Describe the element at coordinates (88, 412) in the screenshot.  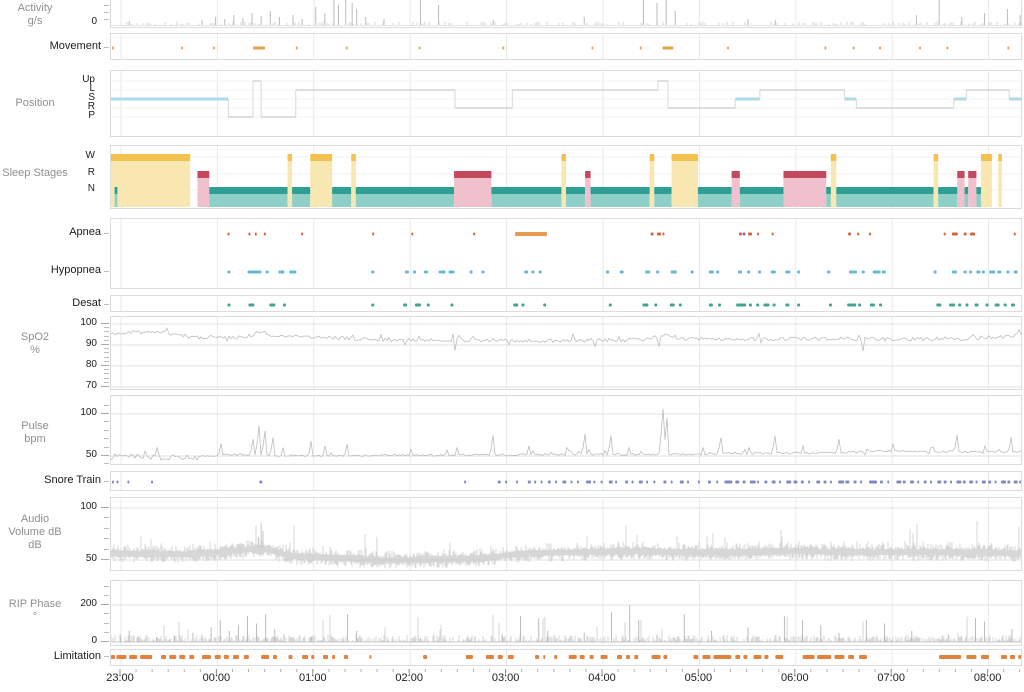
I see `pulse-tick-100: 100` at that location.